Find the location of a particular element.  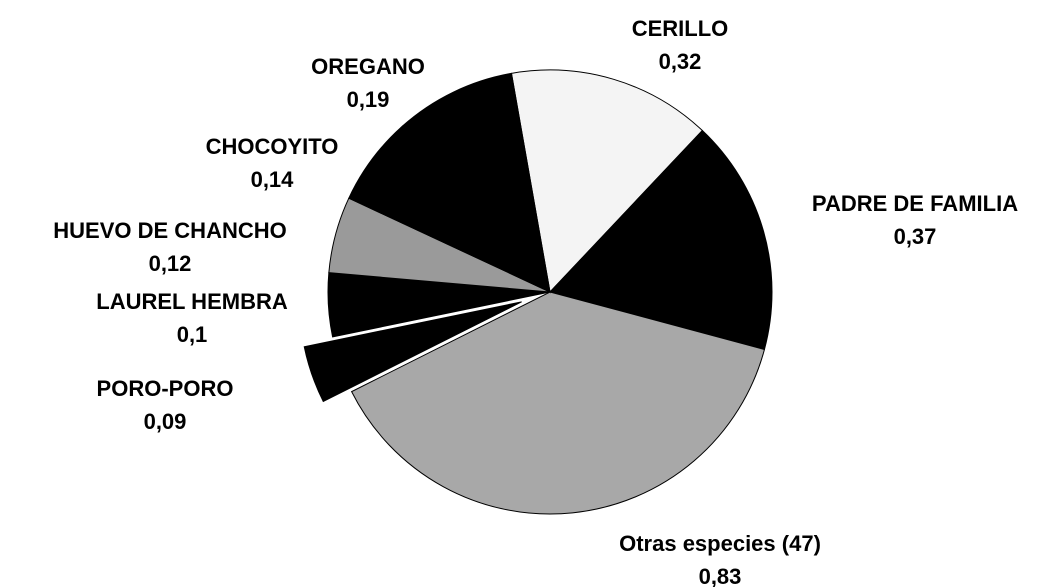

slice-label: PORO-PORO is located at coordinates (165, 388).